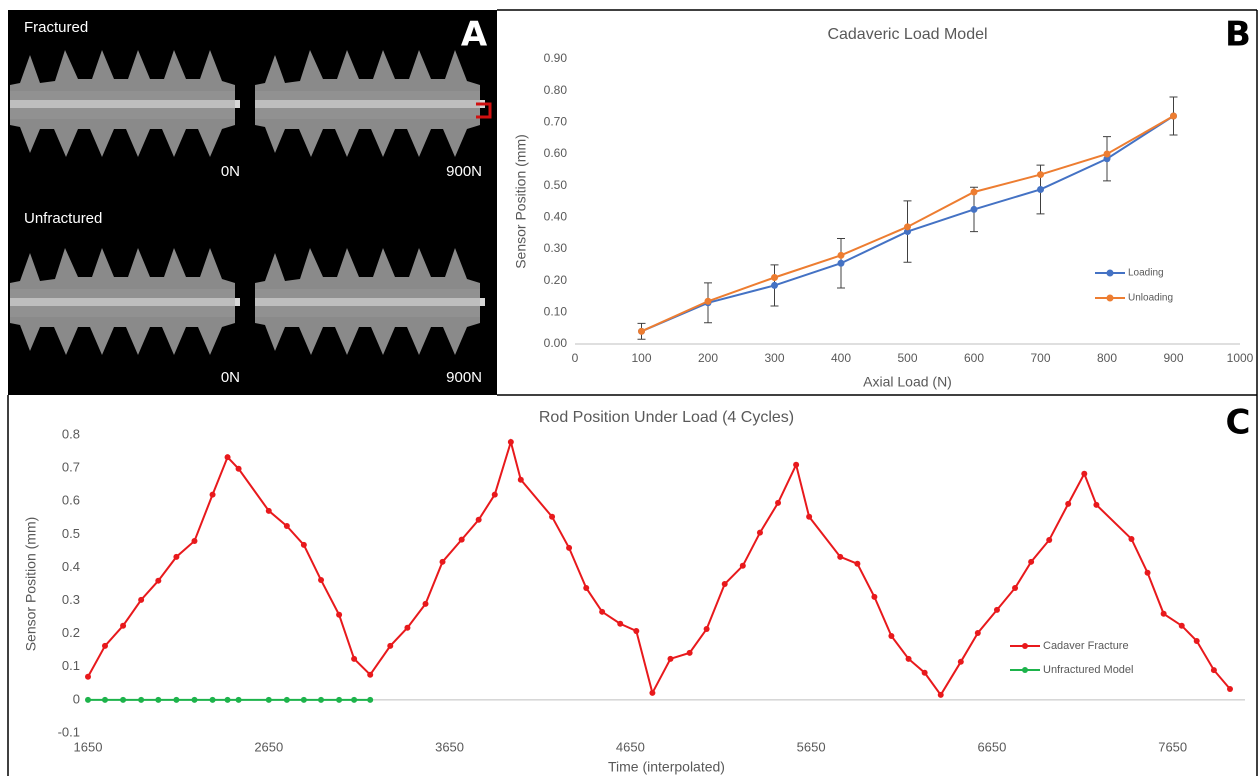 Image resolution: width=1258 pixels, height=781 pixels. Describe the element at coordinates (69, 731) in the screenshot. I see `y-tick-label: -0.1` at that location.